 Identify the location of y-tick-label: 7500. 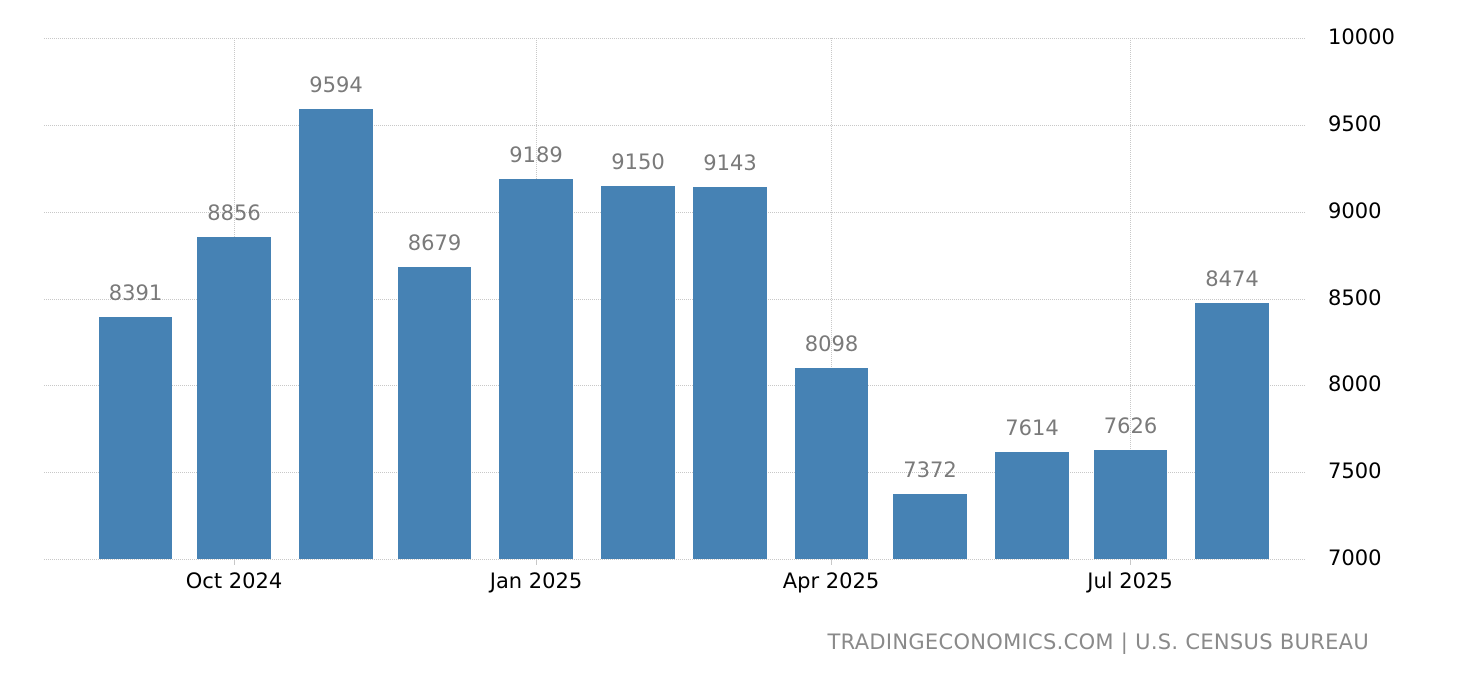
(1355, 471).